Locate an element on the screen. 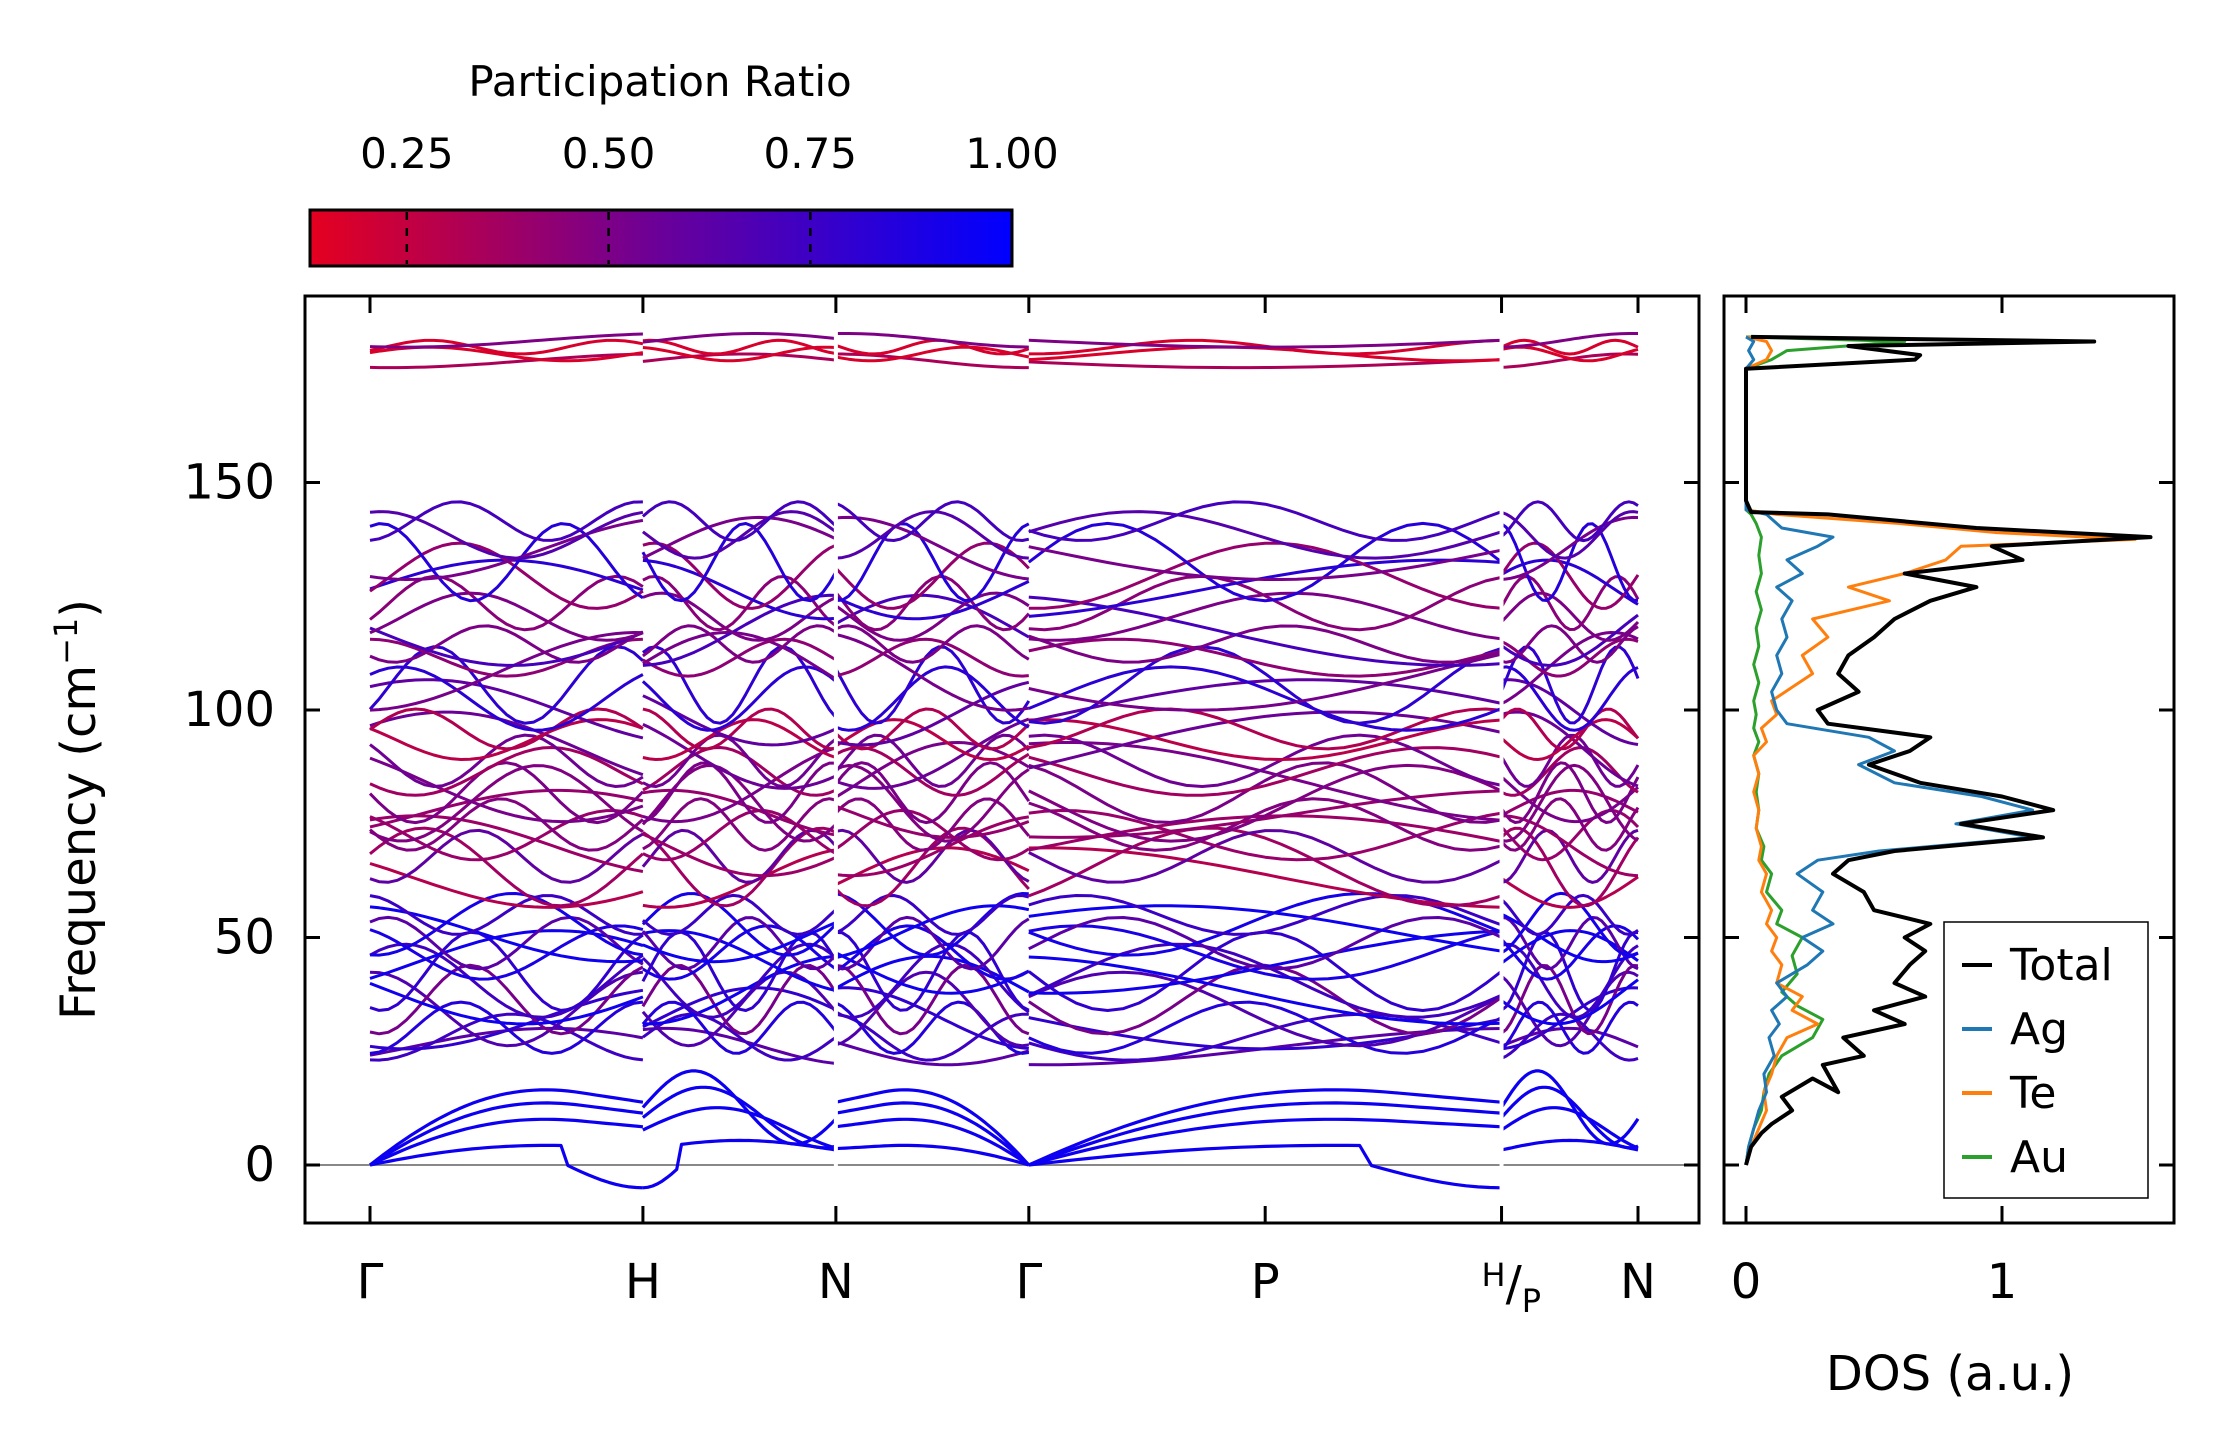 This screenshot has height=1455, width=2222. x-tick-label: H is located at coordinates (643, 1282).